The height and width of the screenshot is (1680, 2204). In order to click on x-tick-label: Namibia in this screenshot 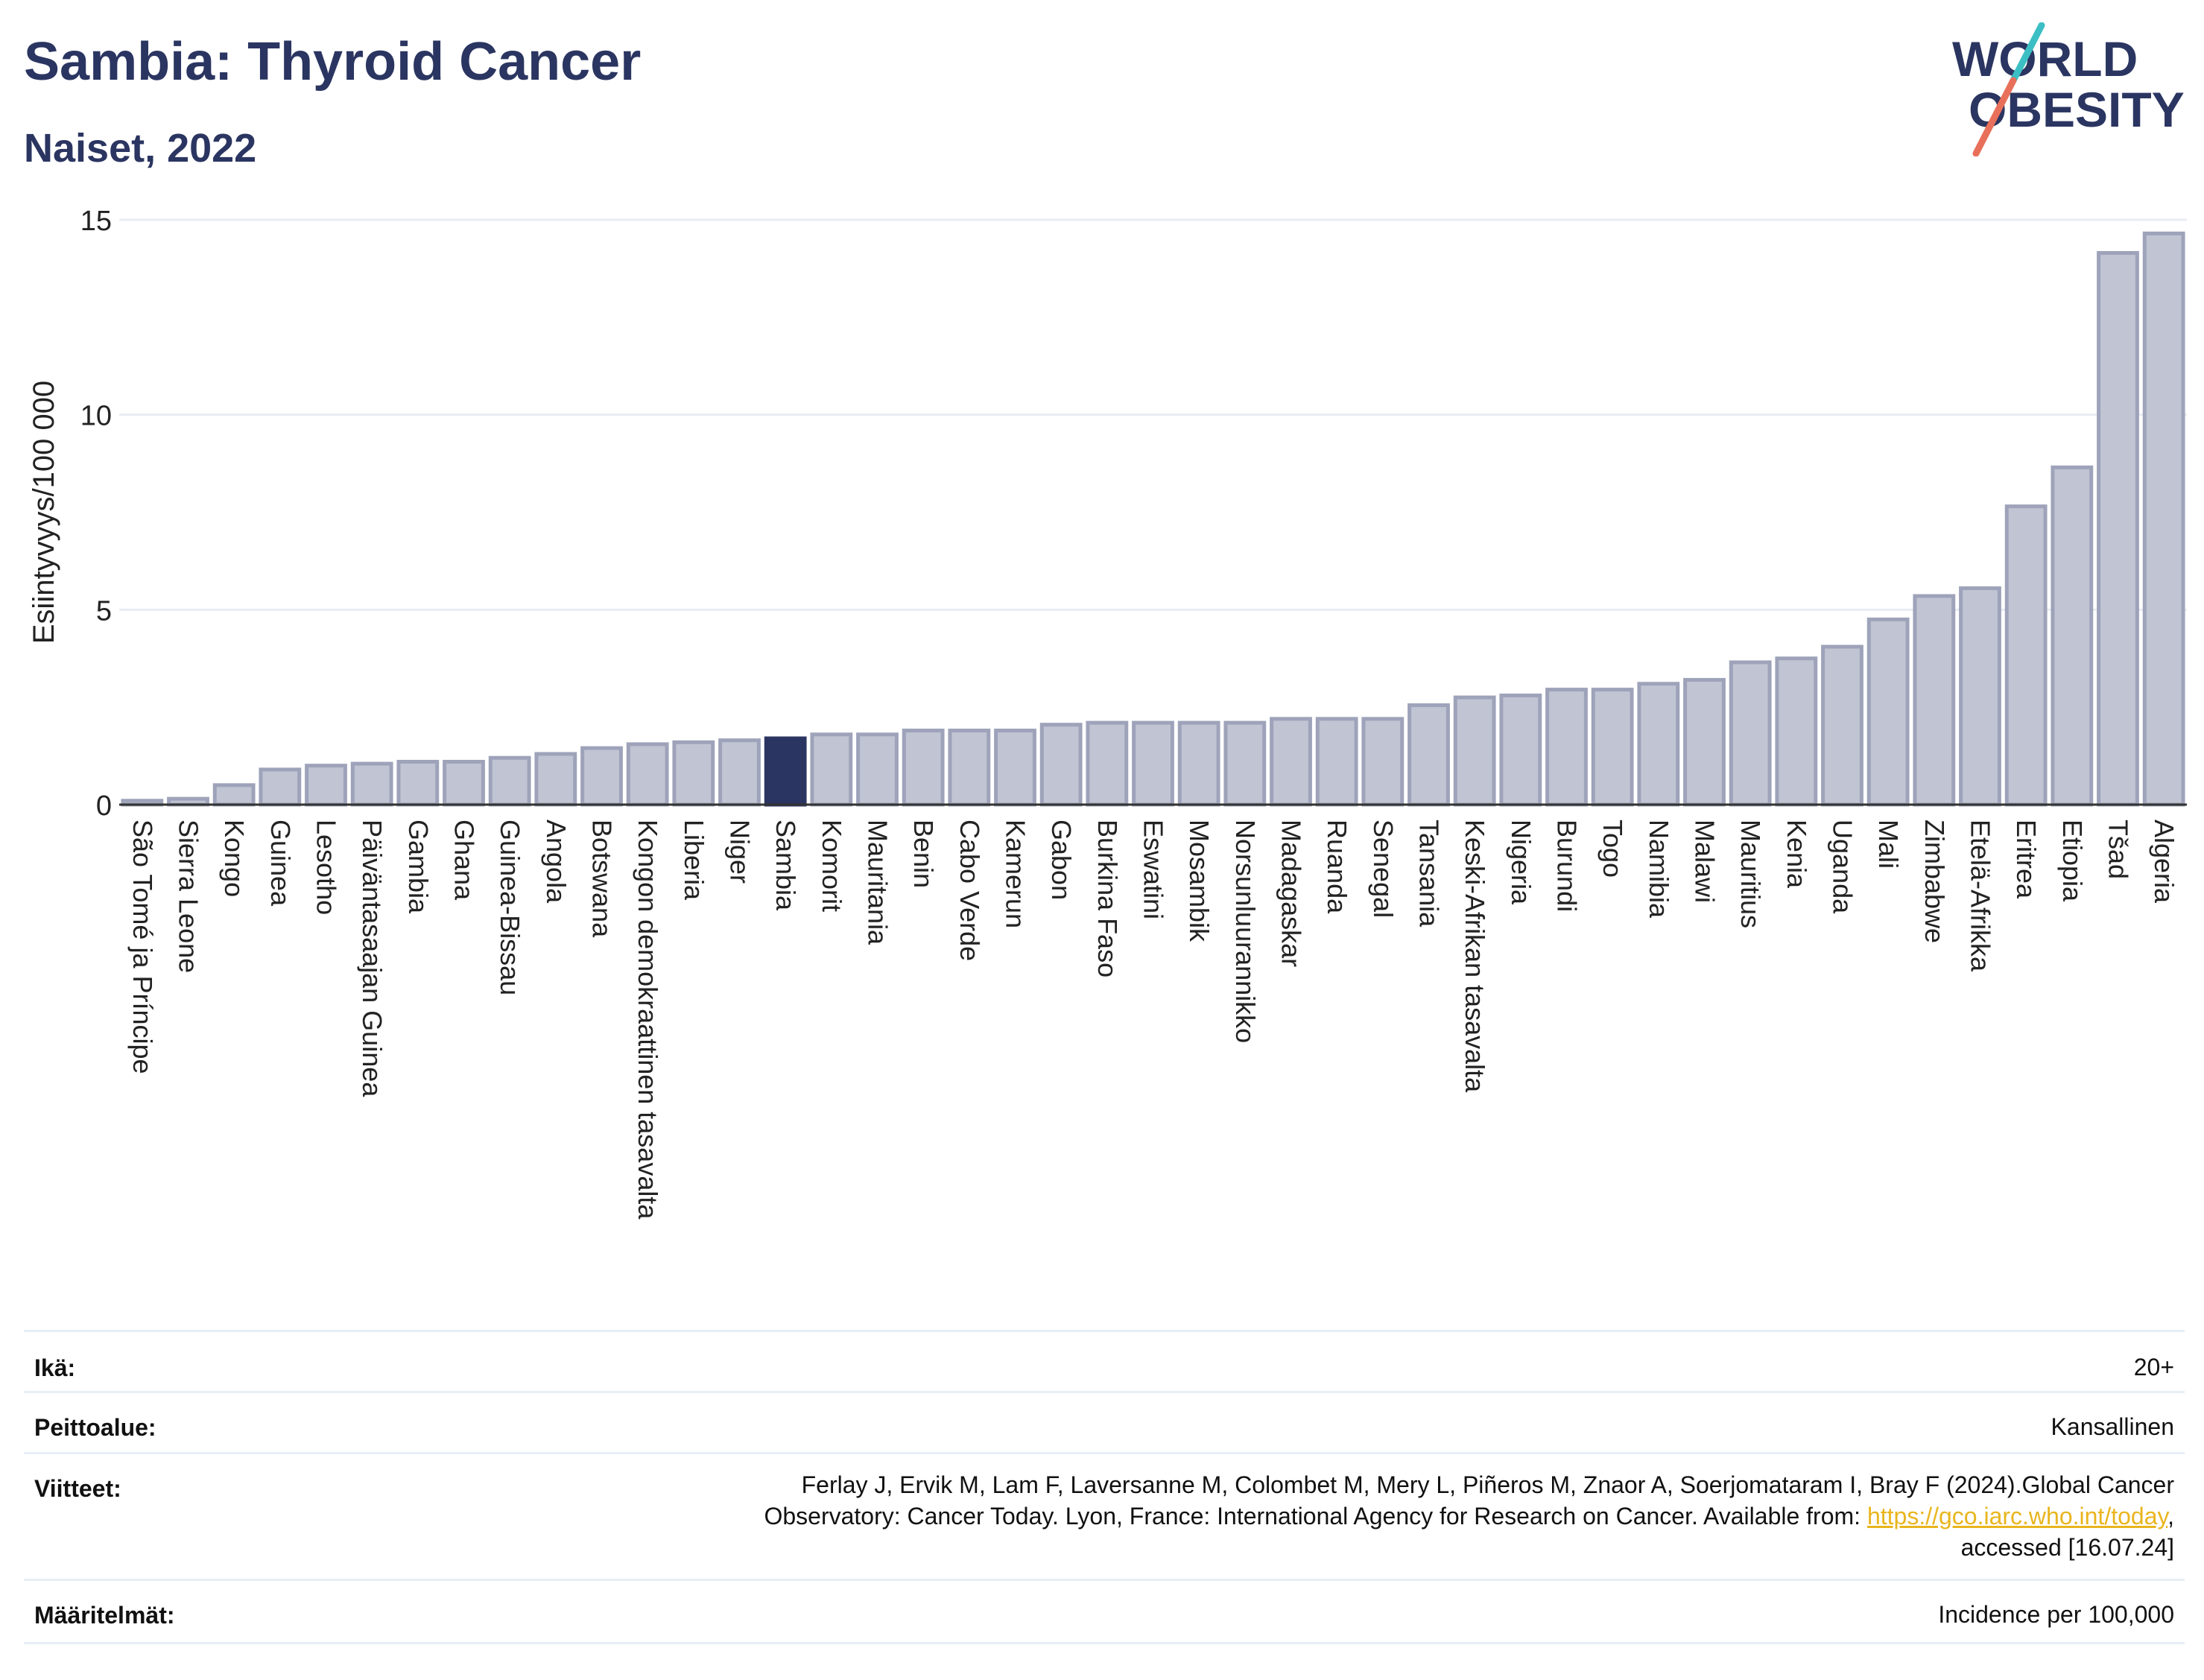, I will do `click(1659, 869)`.